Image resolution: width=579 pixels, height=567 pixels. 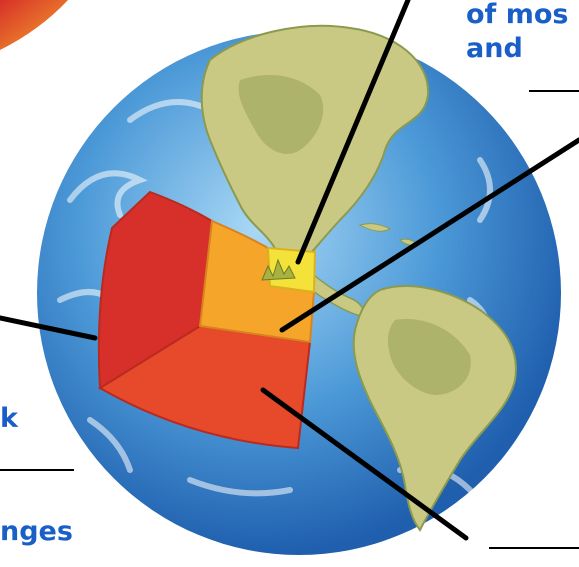 I want to click on leader-line-crust, so click(x=353, y=132).